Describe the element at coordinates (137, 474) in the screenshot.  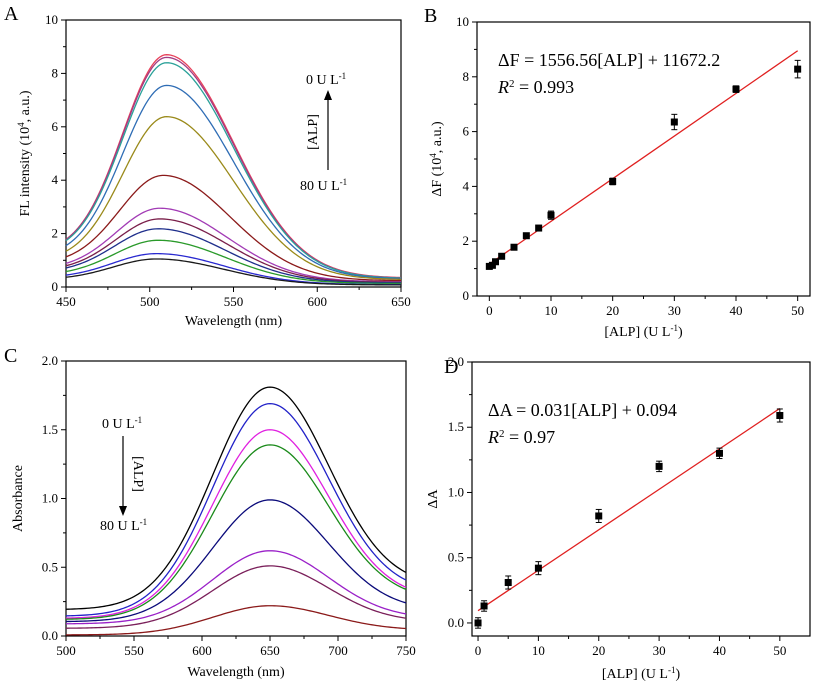
I see `annotation-arrow-label-c: [ALP]` at that location.